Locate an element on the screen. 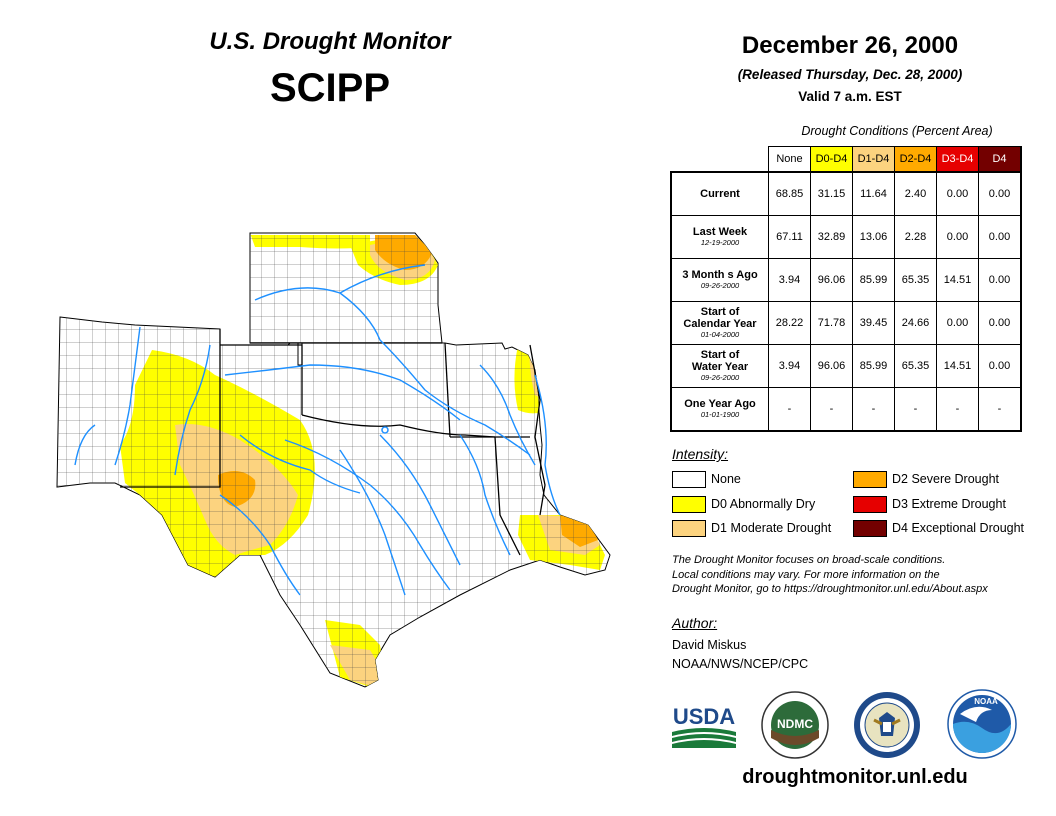 The image size is (1056, 816). table-cell: 11.64 is located at coordinates (873, 193).